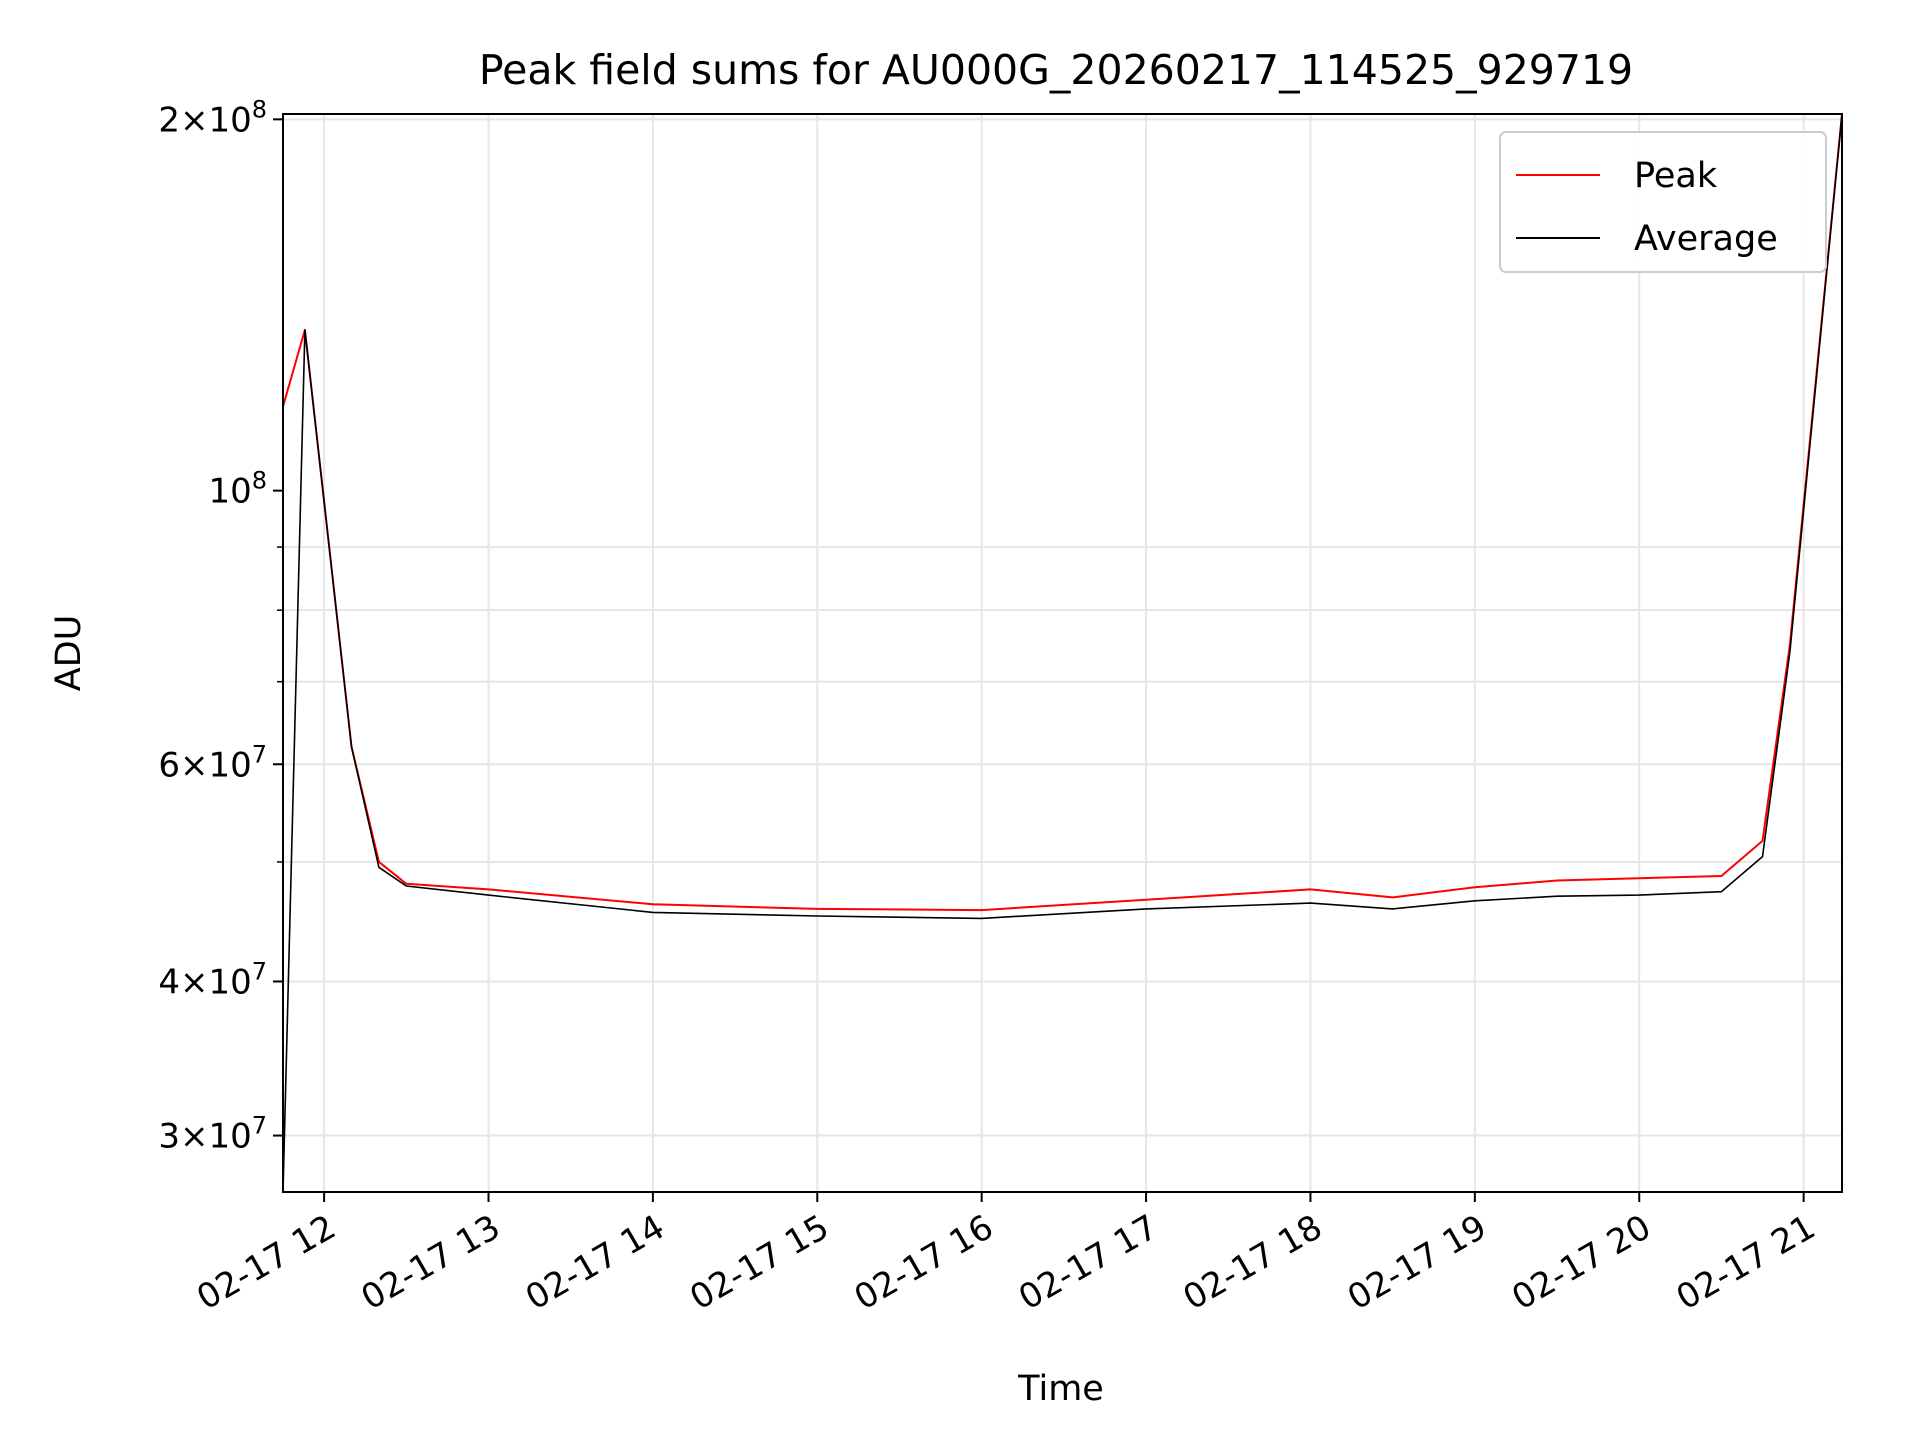  I want to click on y-tick-base: 2, so click(169, 120).